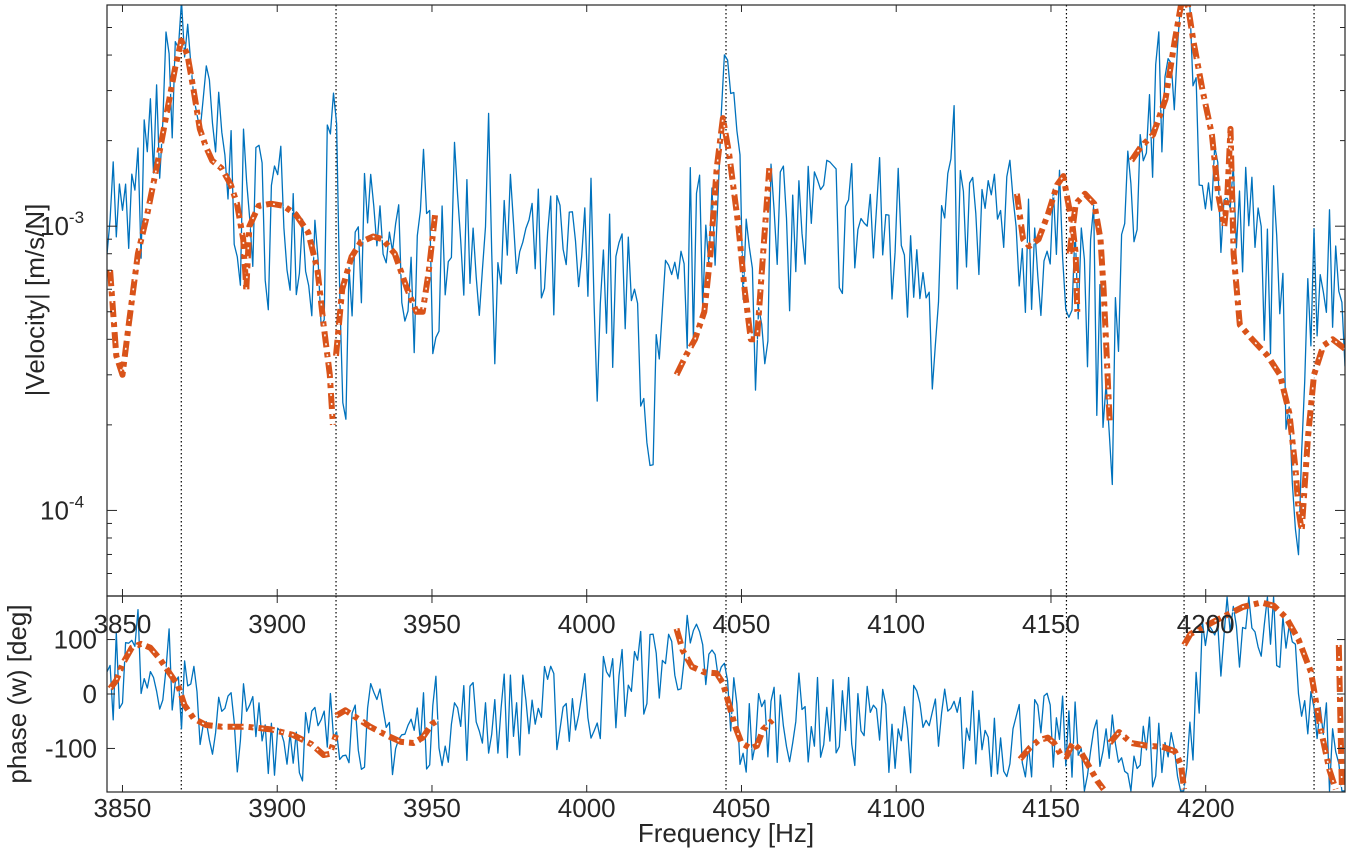 The width and height of the screenshot is (1347, 855). What do you see at coordinates (664, 808) in the screenshot?
I see `phase-x-tick-labels: 3850 3900 3950 4000 4050 4100 4150 4200` at bounding box center [664, 808].